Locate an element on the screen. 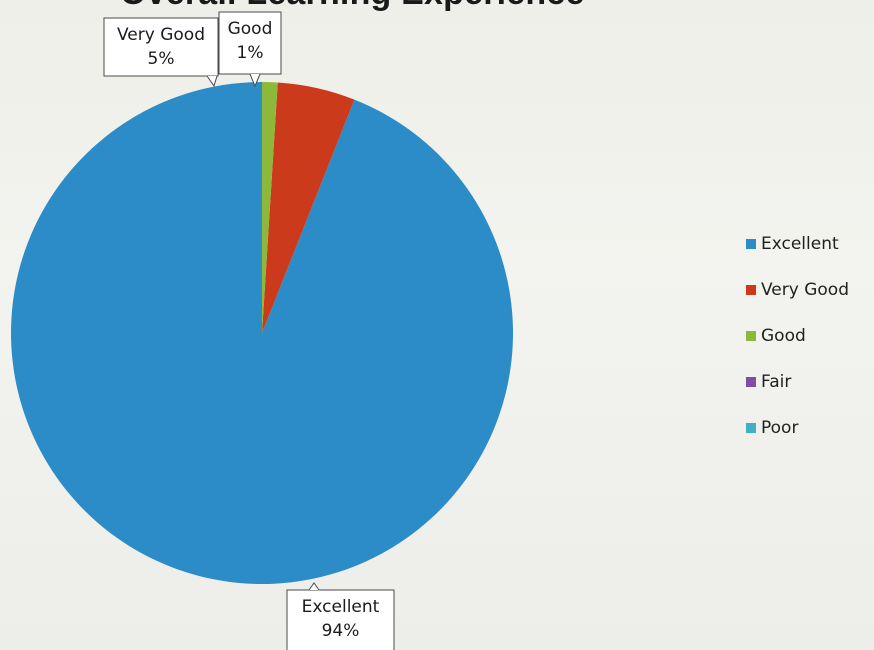  legend-item-poor: Poor is located at coordinates (797, 427).